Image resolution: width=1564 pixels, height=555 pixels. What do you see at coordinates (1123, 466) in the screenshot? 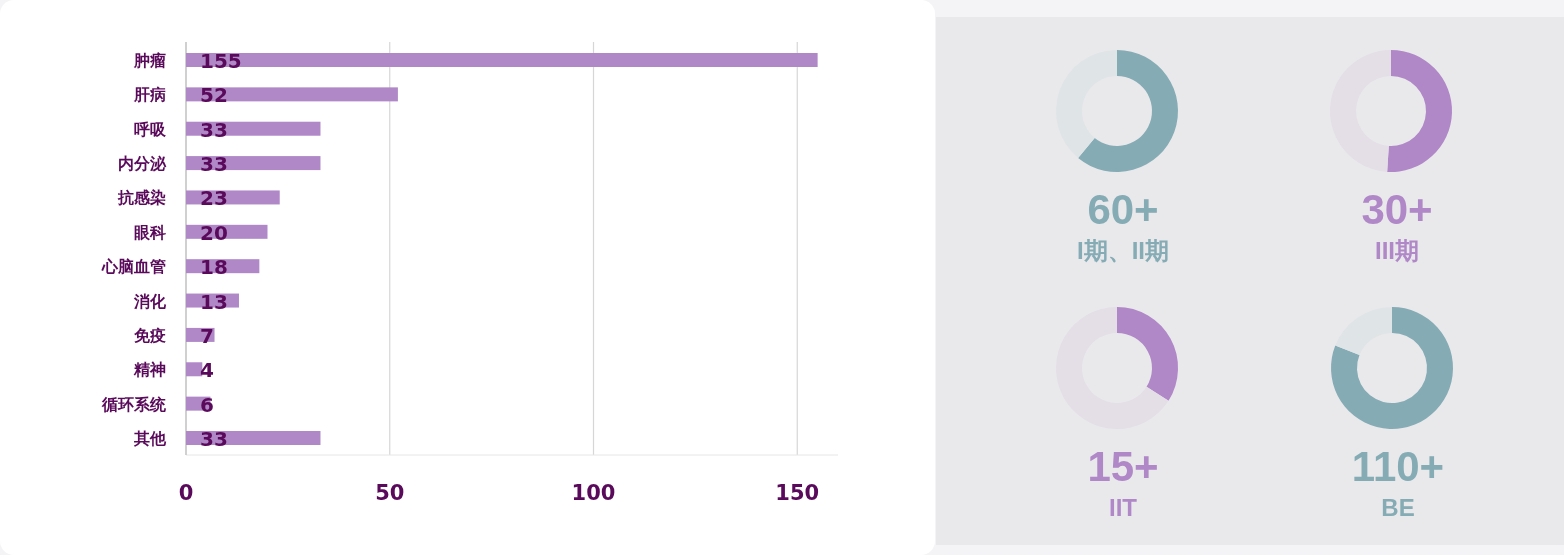
I see `text: 15+` at bounding box center [1123, 466].